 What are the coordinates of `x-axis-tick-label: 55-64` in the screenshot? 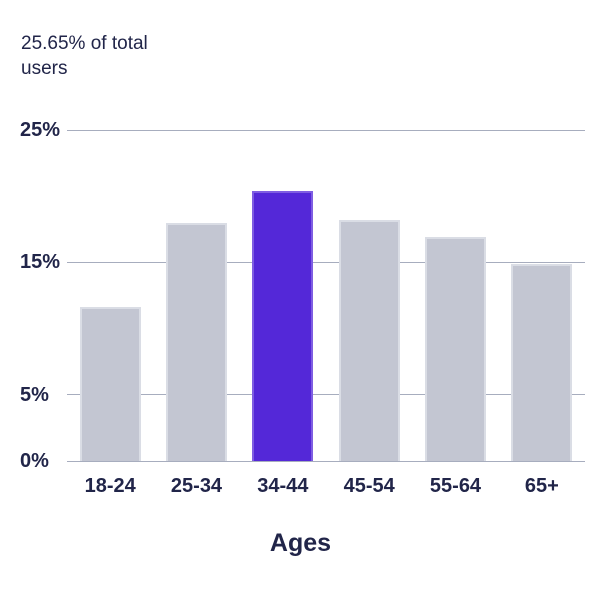 It's located at (455, 486).